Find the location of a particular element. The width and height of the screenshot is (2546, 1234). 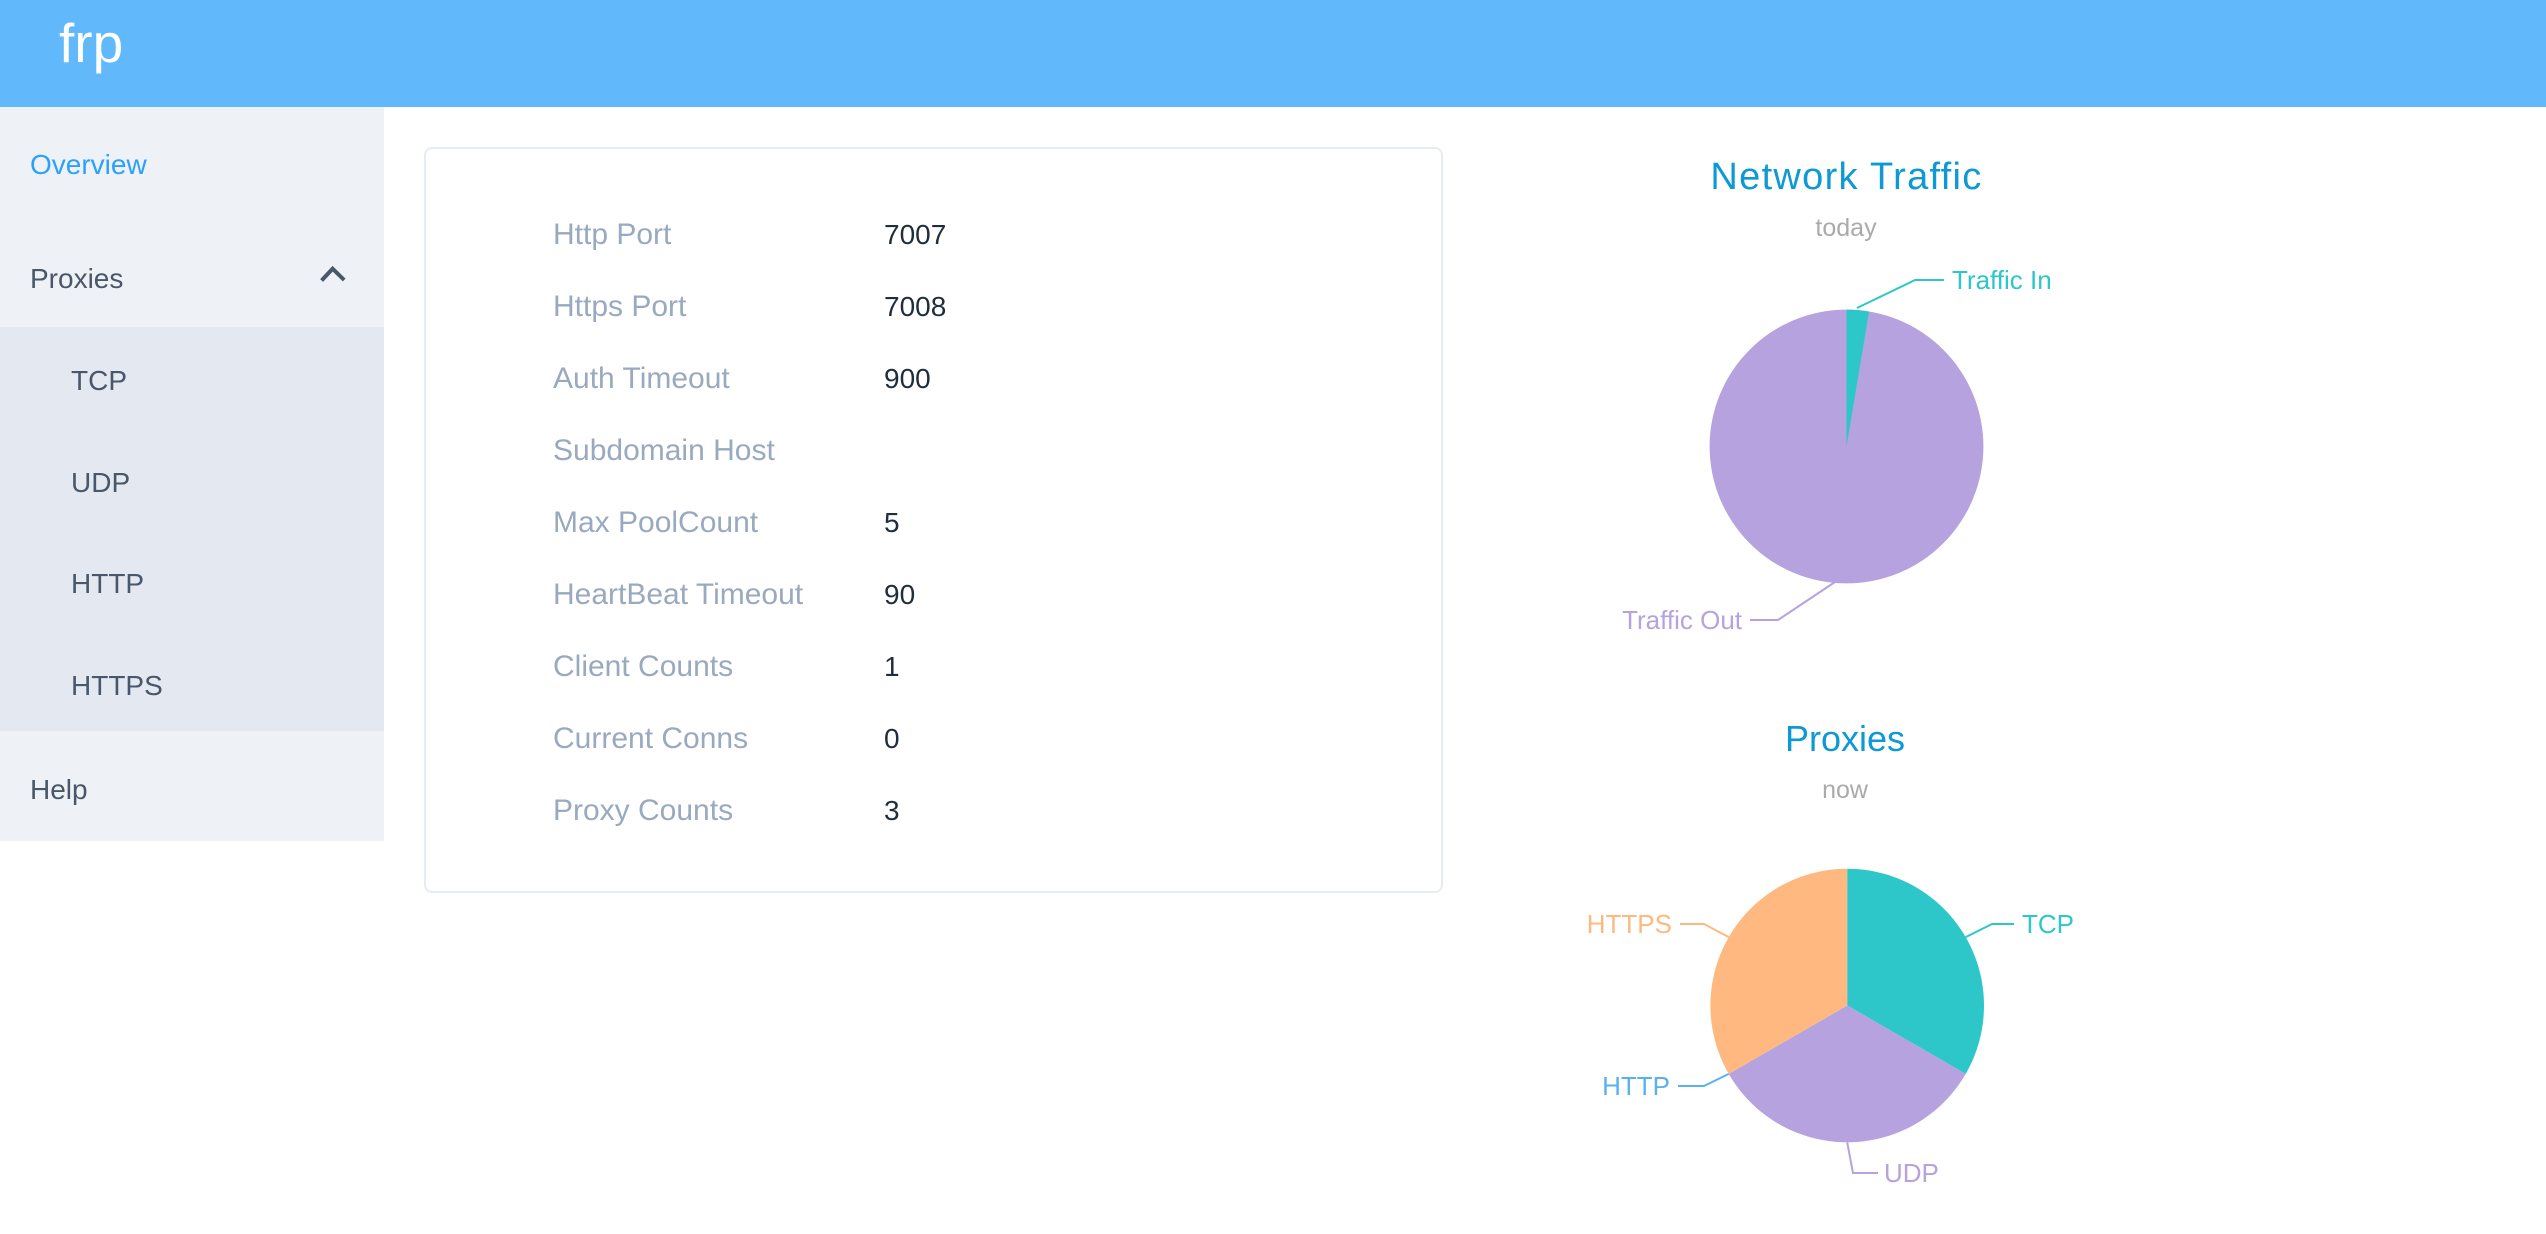

svg-text: Traffic Out is located at coordinates (1682, 620).